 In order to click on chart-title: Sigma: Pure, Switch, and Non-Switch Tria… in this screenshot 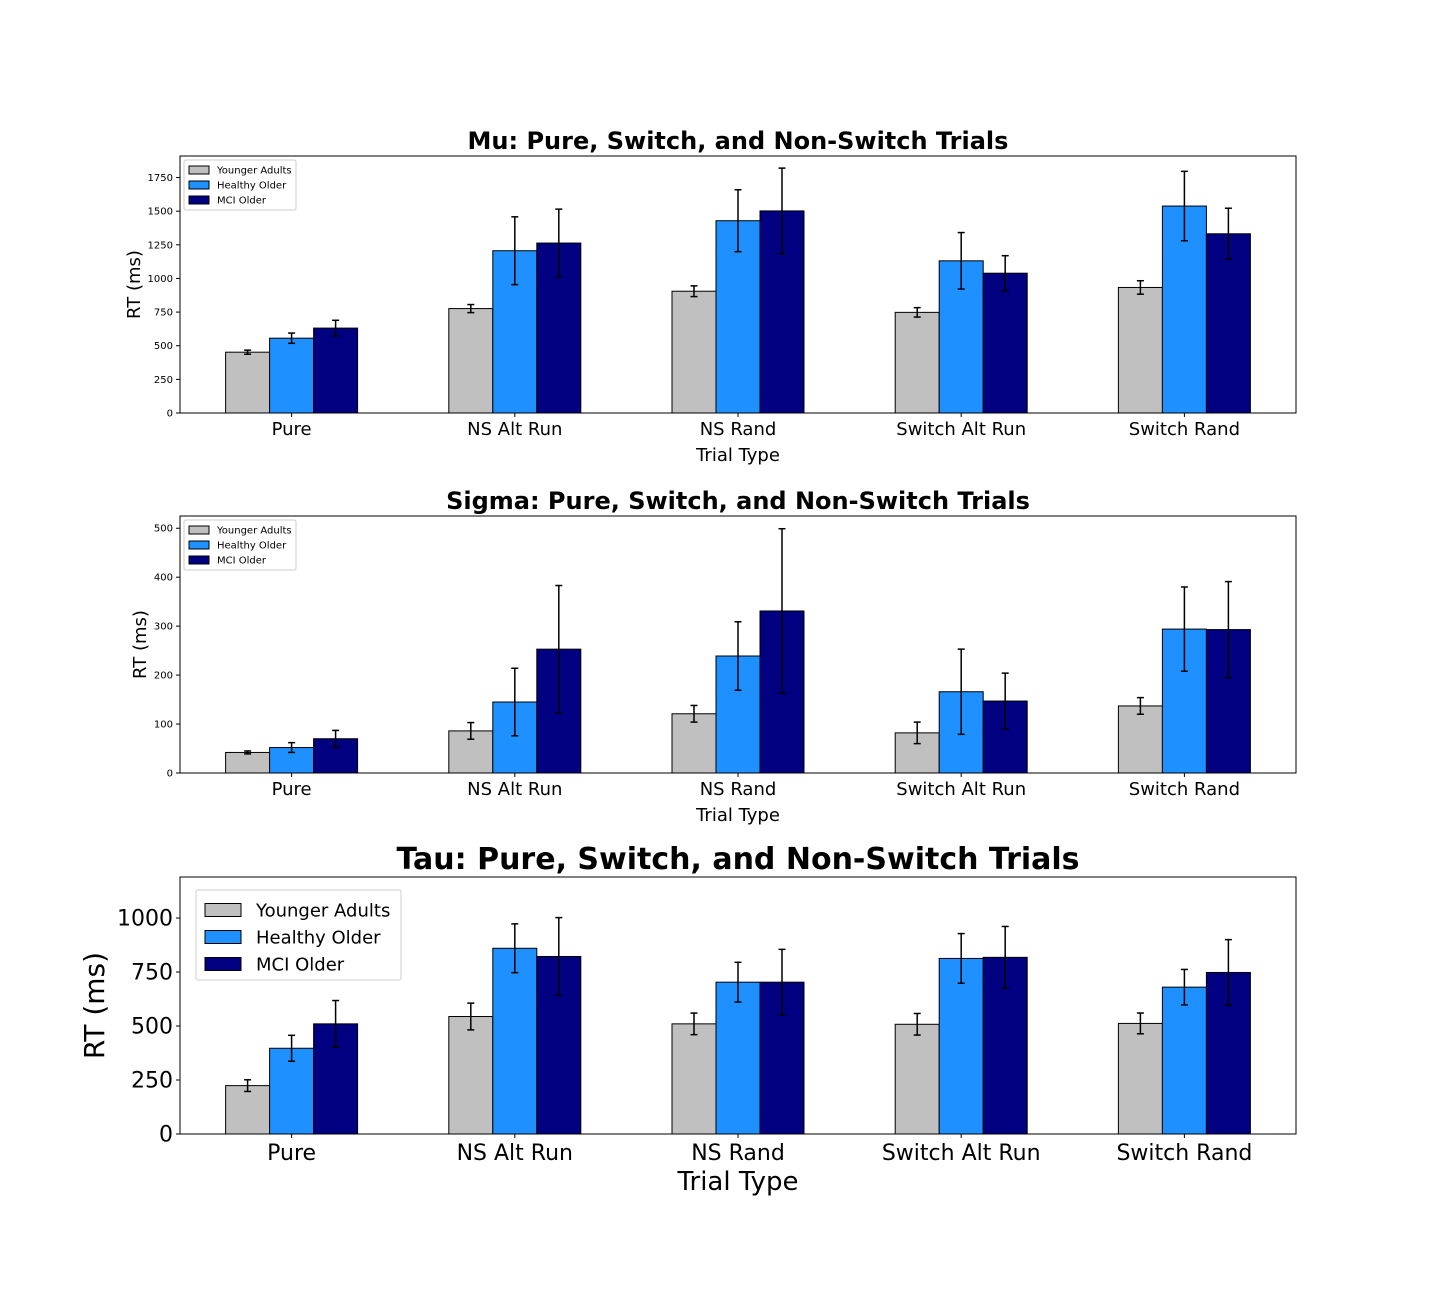, I will do `click(738, 501)`.